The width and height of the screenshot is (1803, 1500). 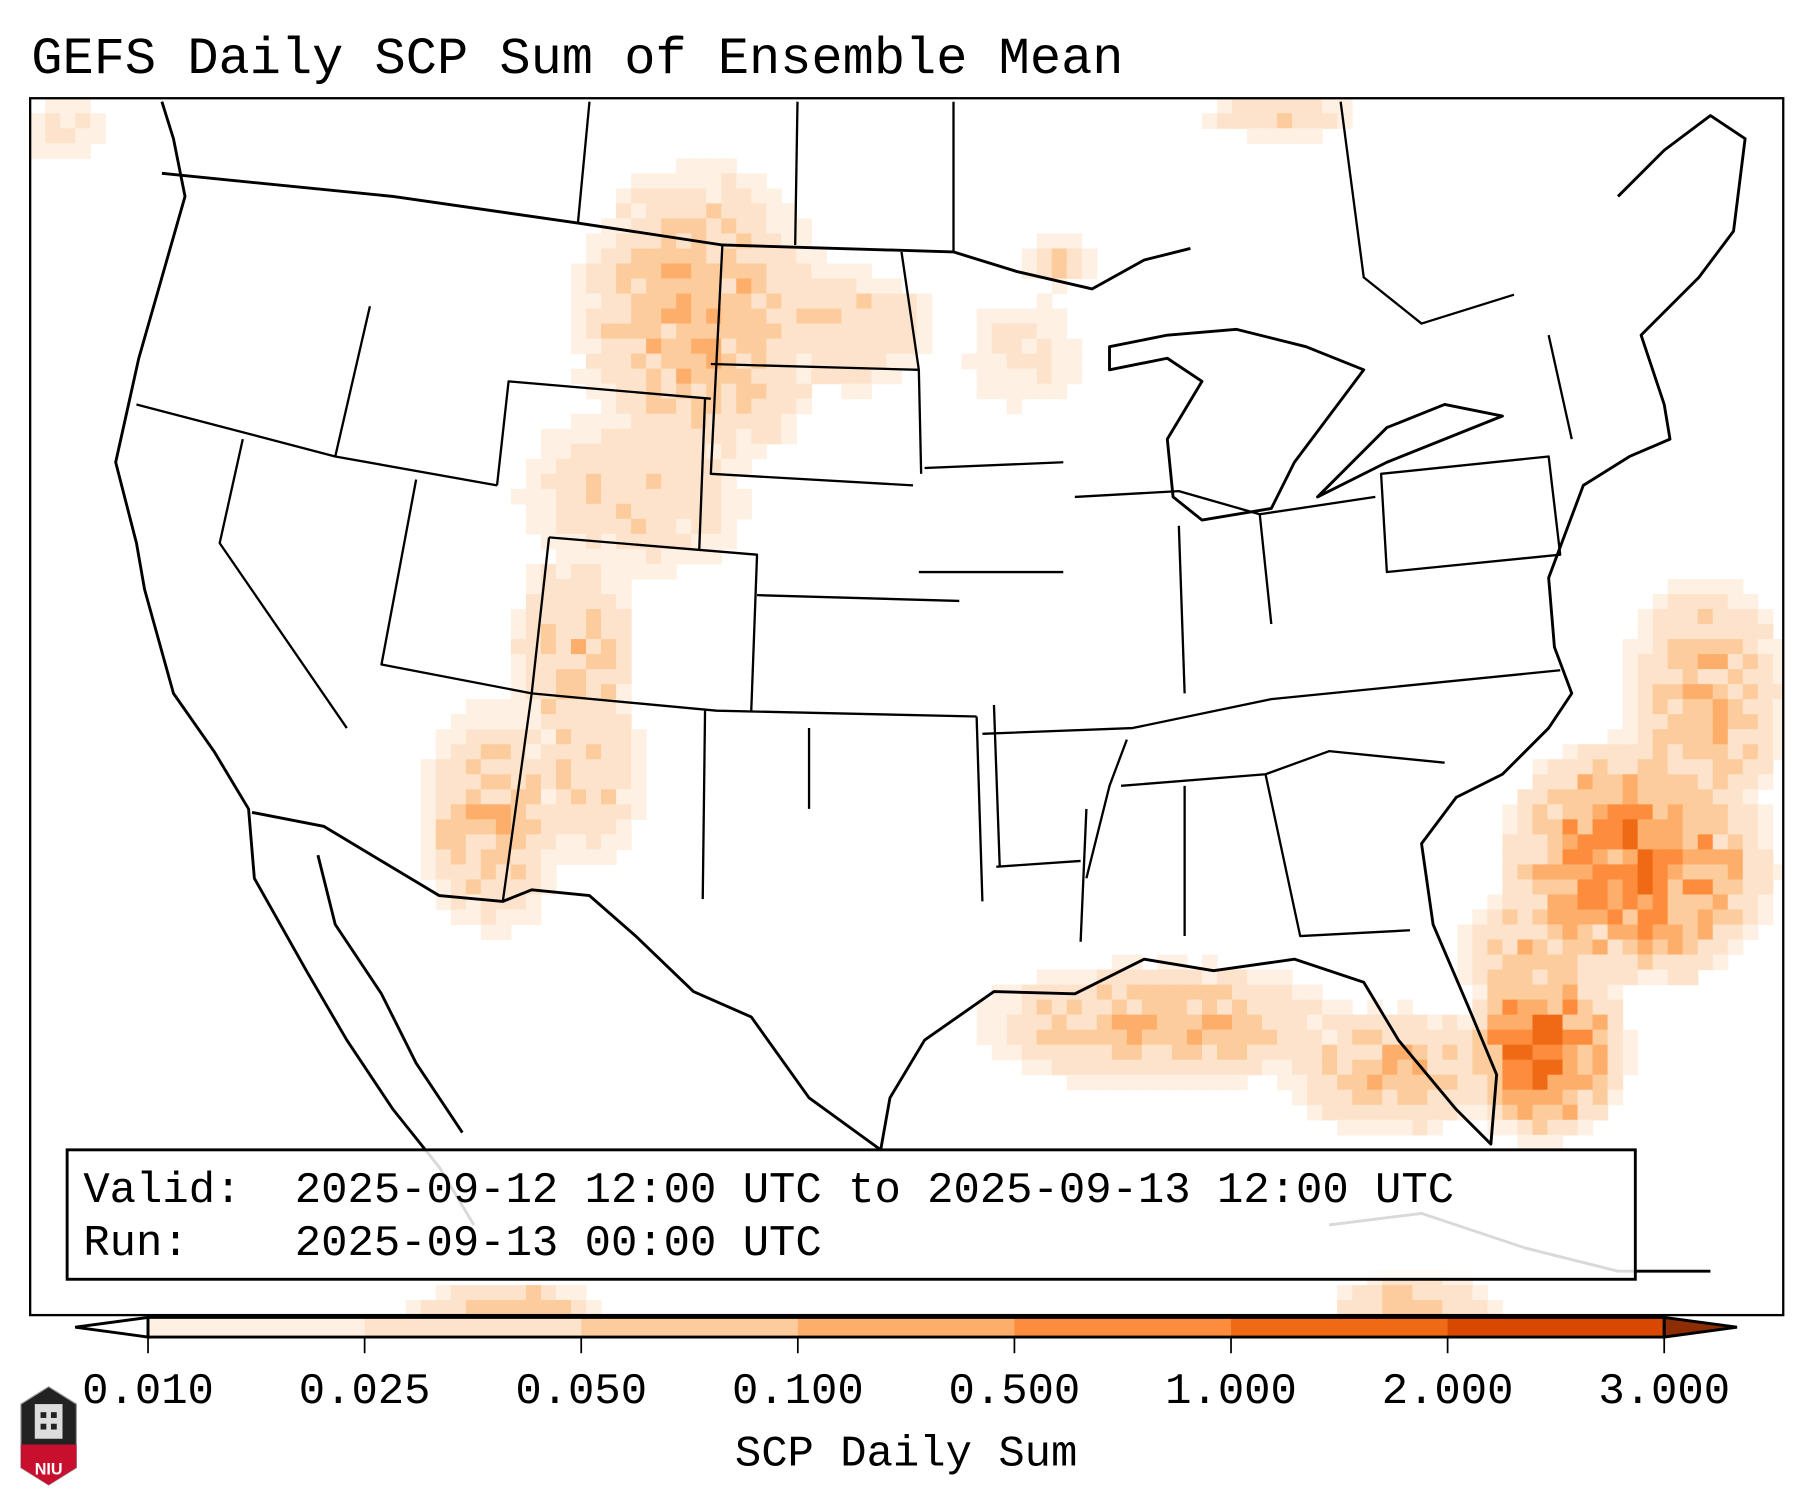 I want to click on logo-window, so click(x=53, y=1415).